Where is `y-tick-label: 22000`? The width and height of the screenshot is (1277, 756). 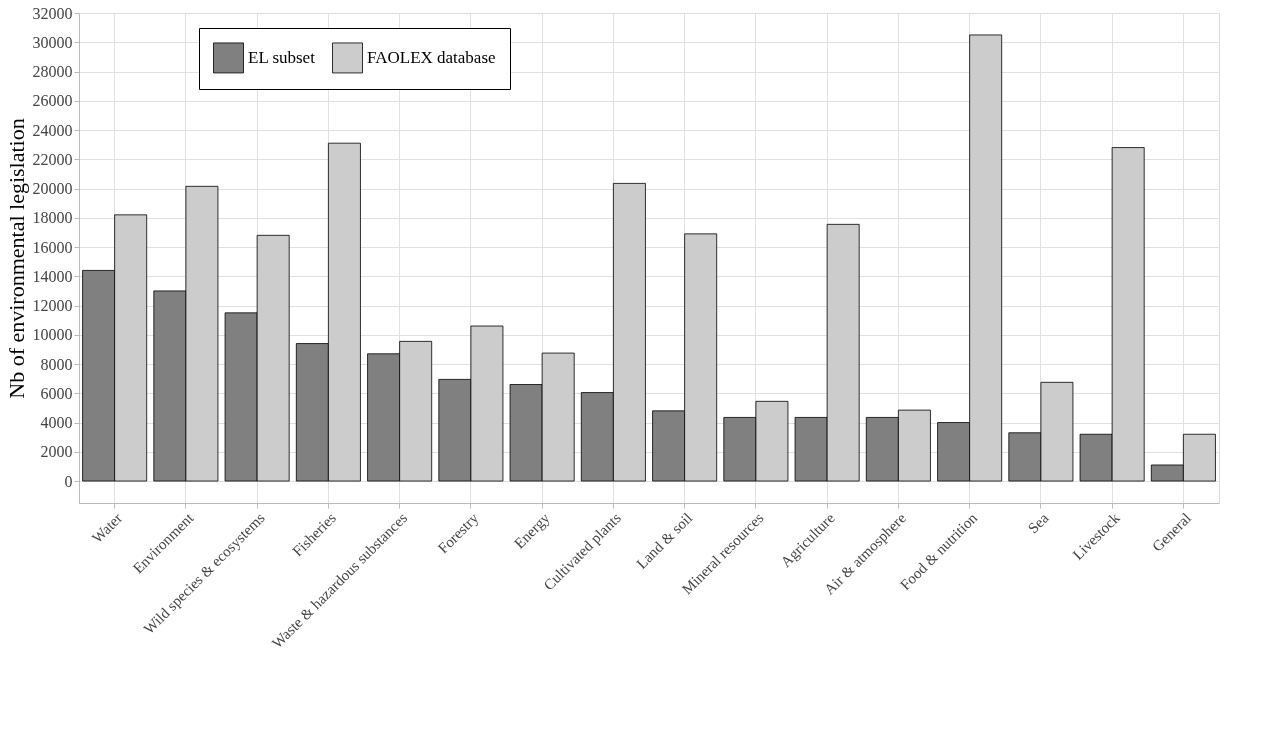
y-tick-label: 22000 is located at coordinates (52, 159).